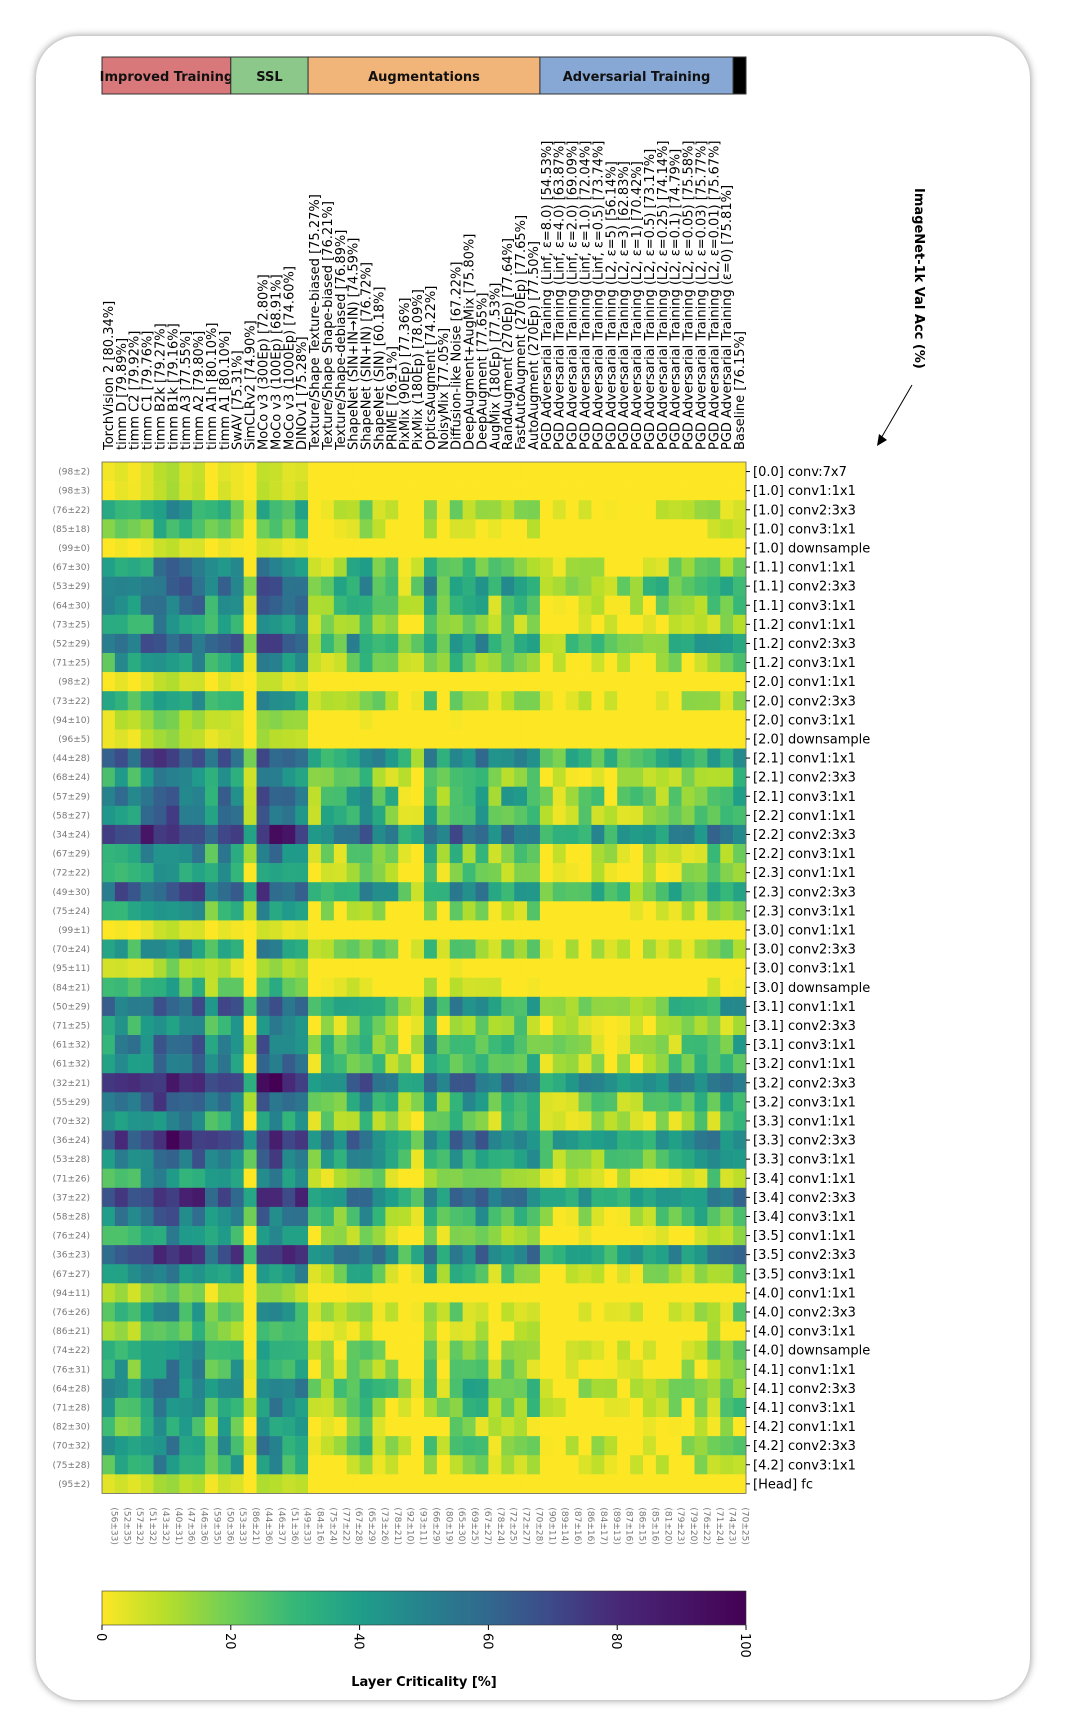 The height and width of the screenshot is (1736, 1066). I want to click on row-stat-38: (37±22), so click(71, 1198).